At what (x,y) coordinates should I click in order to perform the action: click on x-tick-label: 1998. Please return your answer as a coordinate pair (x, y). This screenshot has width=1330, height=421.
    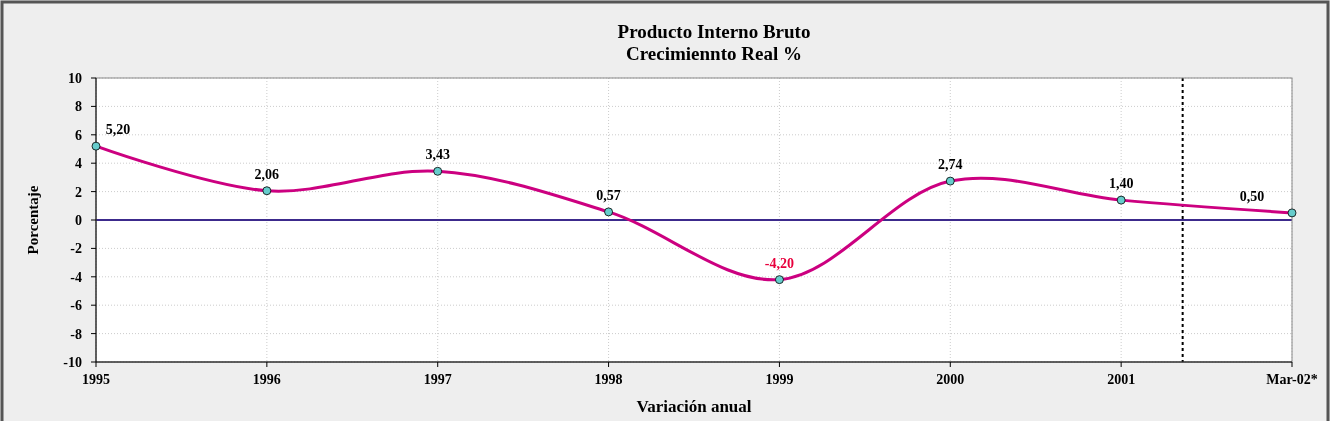
    Looking at the image, I should click on (608, 379).